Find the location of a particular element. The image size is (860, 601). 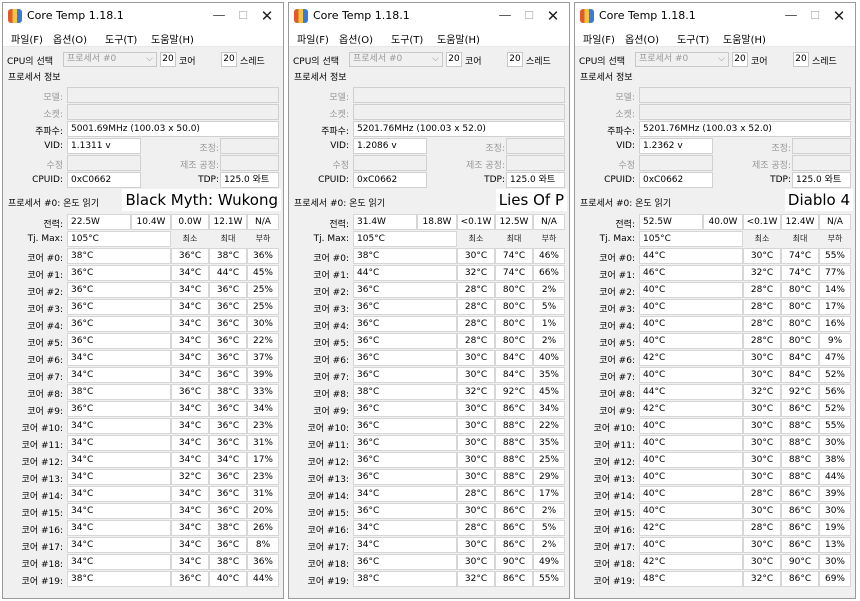

core-label: 코어 #8: is located at coordinates (617, 395).